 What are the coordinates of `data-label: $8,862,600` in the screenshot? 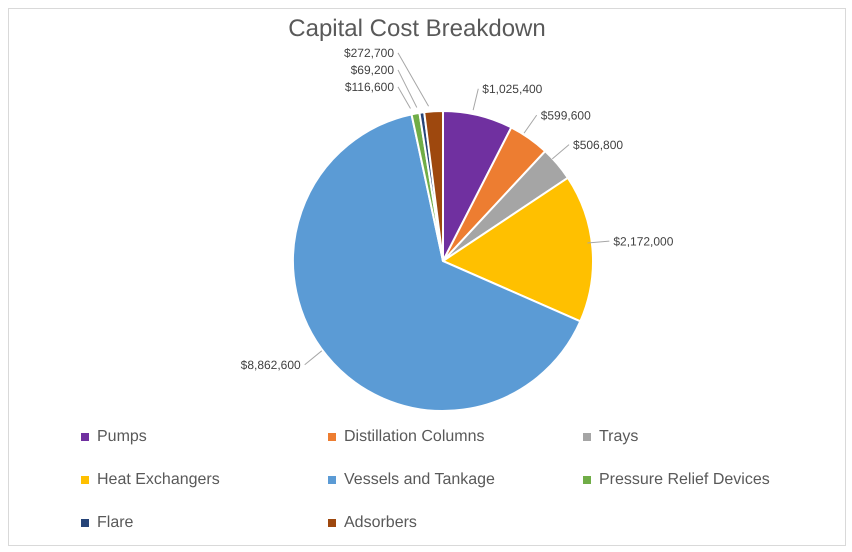 It's located at (271, 365).